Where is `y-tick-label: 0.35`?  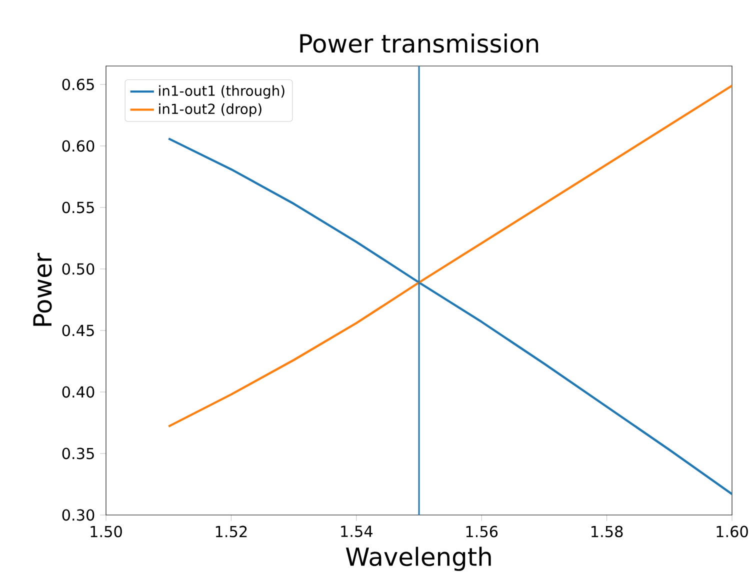 y-tick-label: 0.35 is located at coordinates (78, 454).